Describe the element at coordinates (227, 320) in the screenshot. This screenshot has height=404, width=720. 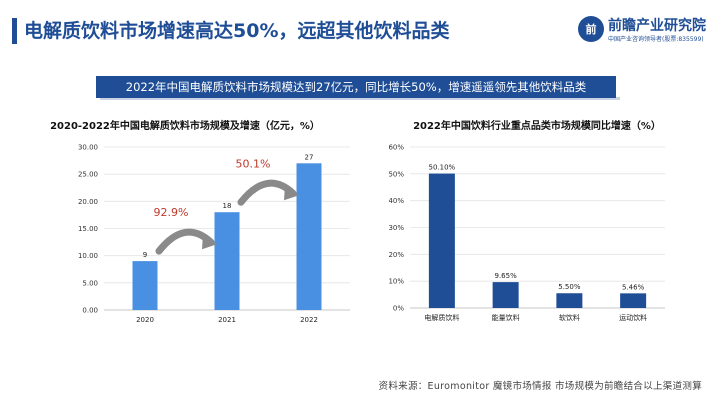
I see `x-tick-label: 2021` at that location.